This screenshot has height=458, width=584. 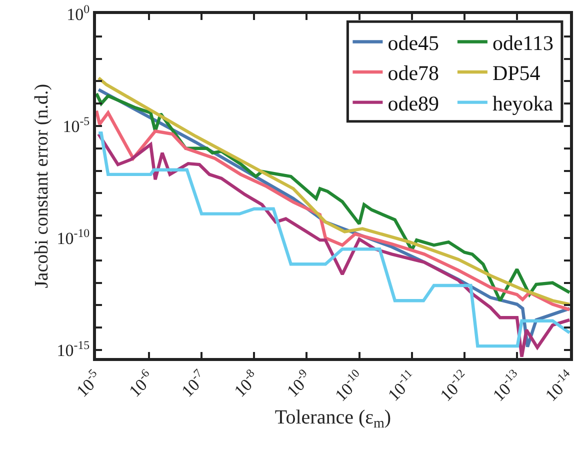 What do you see at coordinates (523, 104) in the screenshot?
I see `legend-label: heyoka` at bounding box center [523, 104].